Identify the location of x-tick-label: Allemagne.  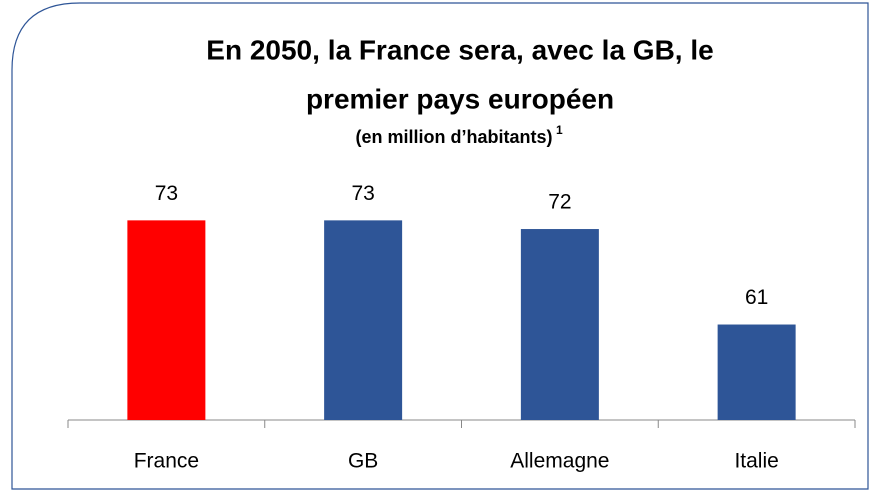
(559, 461).